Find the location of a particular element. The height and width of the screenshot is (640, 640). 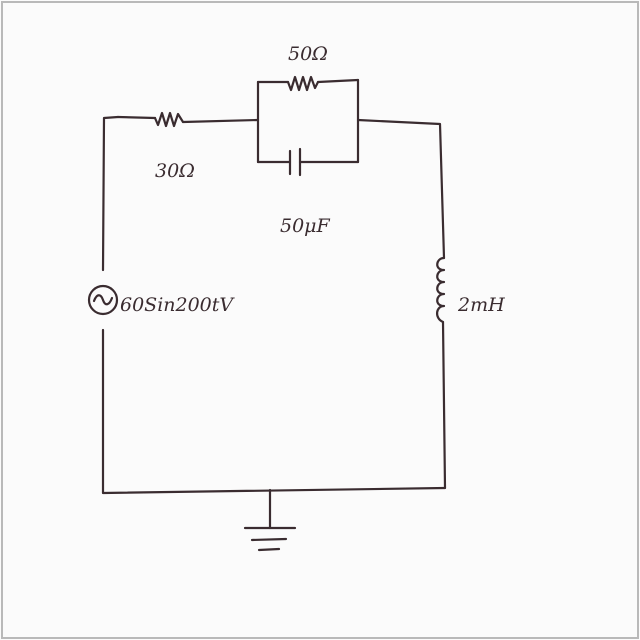

left-wire-top is located at coordinates (110, 193).